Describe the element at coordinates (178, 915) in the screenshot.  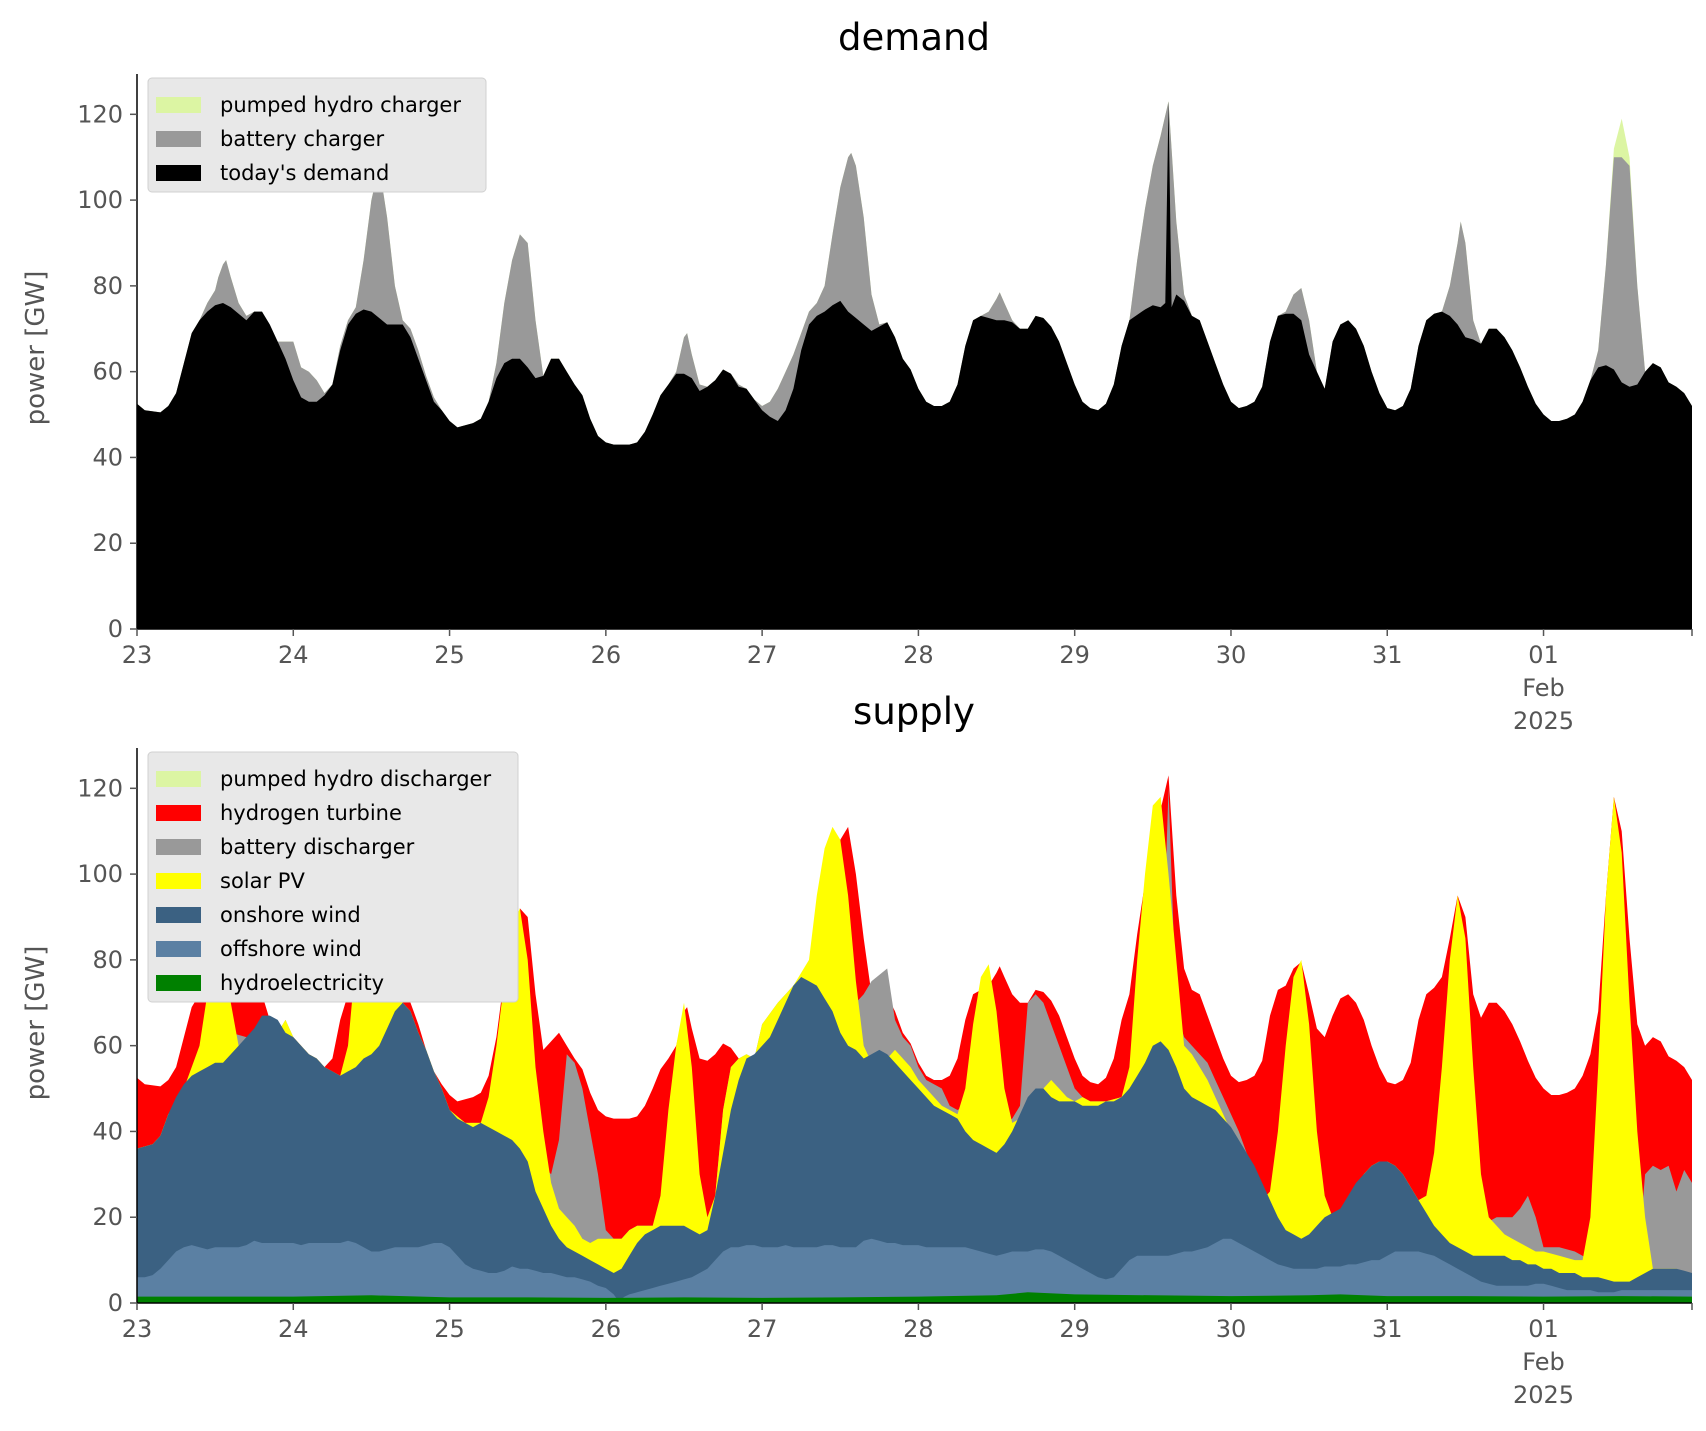
I see `legend-swatch-onshore-wind` at that location.